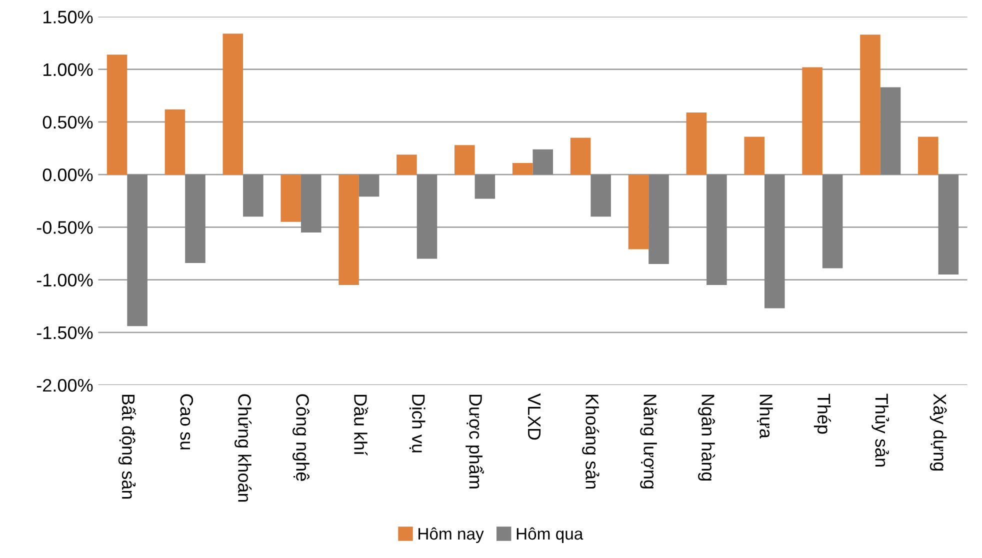 This screenshot has height=558, width=982. Describe the element at coordinates (534, 416) in the screenshot. I see `x-tick-label: VLXD` at that location.